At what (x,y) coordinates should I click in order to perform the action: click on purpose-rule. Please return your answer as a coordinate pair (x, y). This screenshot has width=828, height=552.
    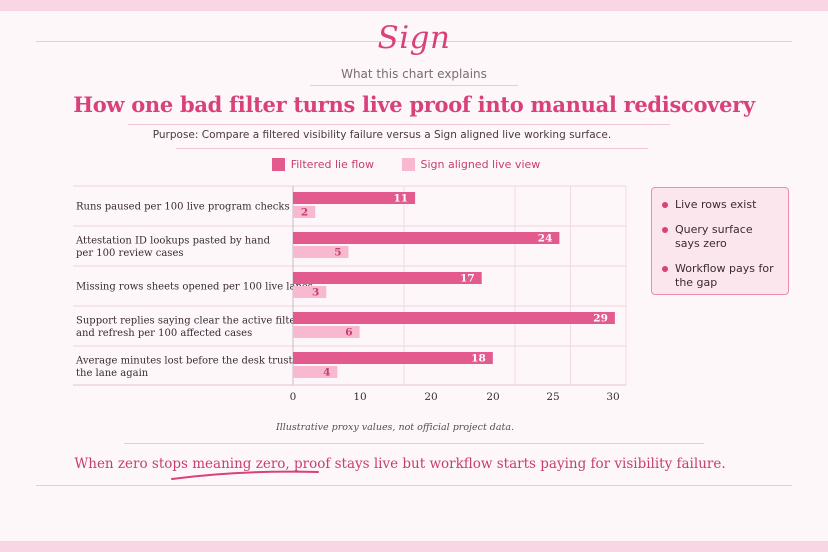
    Looking at the image, I should click on (412, 148).